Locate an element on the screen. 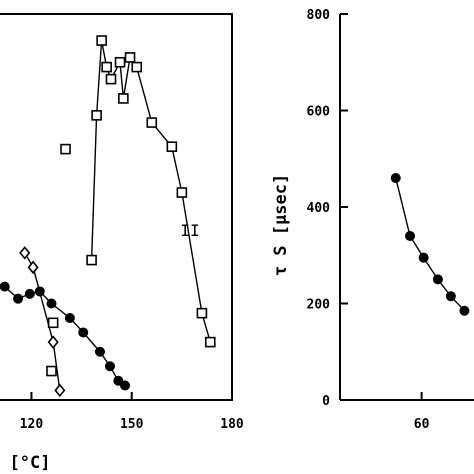 This screenshot has height=474, width=474. right-x-ticks: 60 is located at coordinates (422, 412).